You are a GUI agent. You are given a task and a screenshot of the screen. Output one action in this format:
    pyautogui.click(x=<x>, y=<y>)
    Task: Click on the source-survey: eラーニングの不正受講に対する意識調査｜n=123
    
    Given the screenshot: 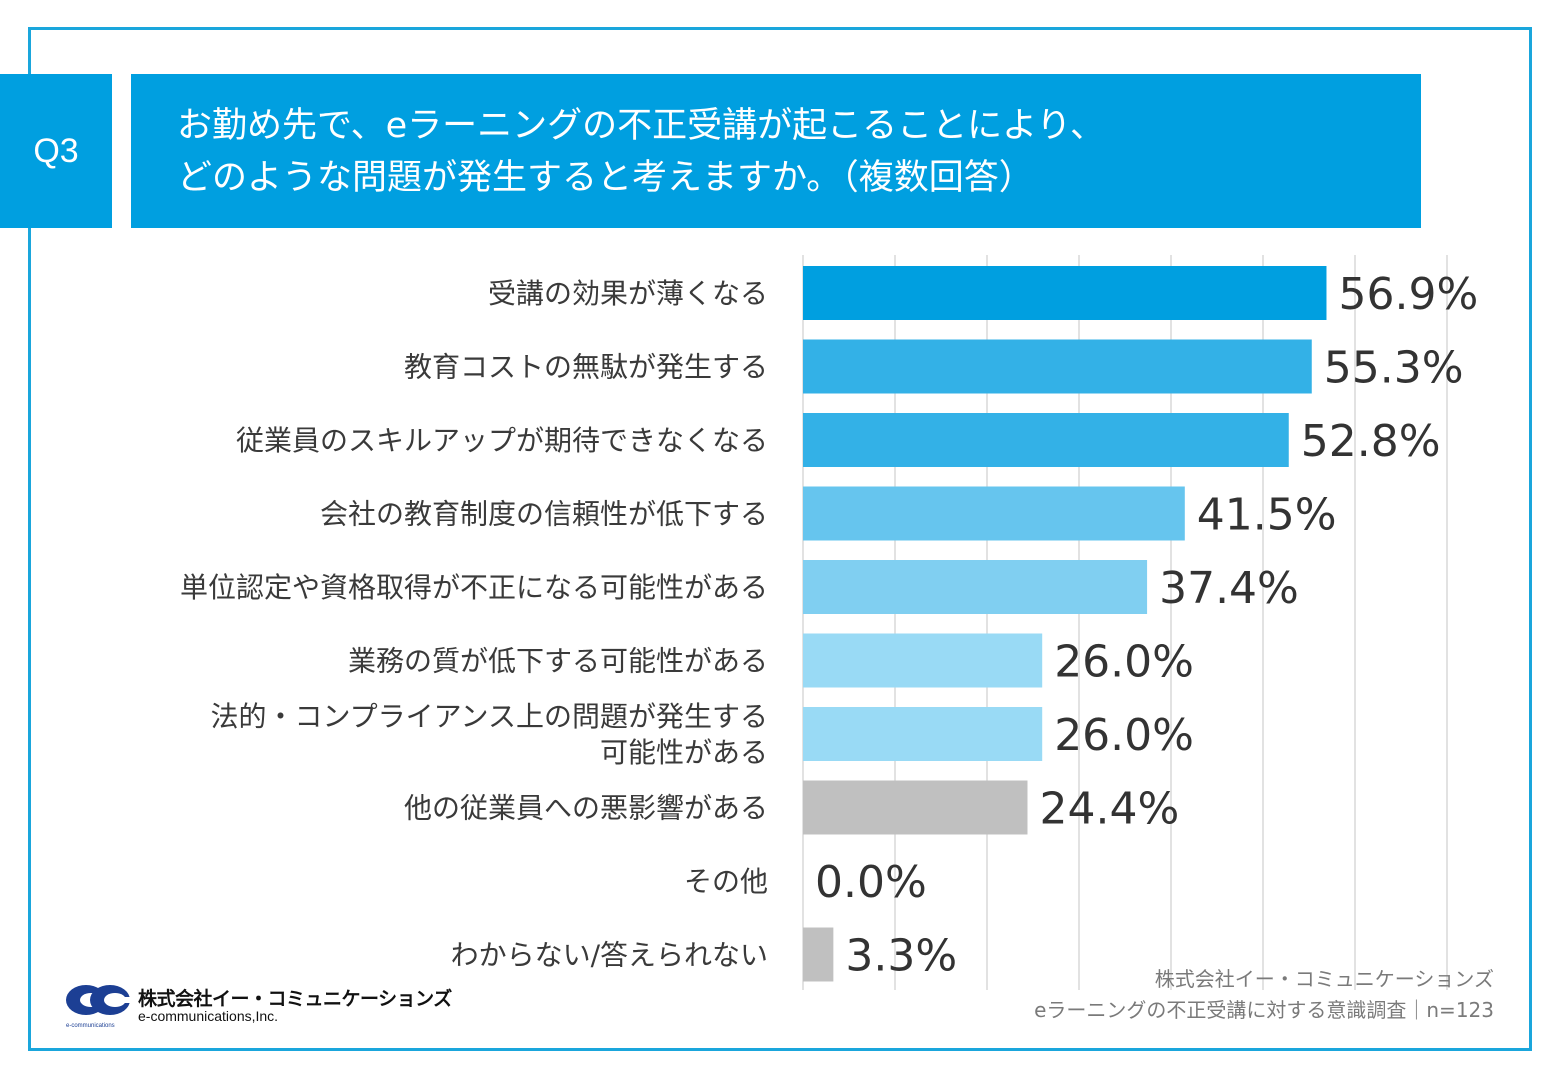 What is the action you would take?
    pyautogui.click(x=1264, y=1010)
    